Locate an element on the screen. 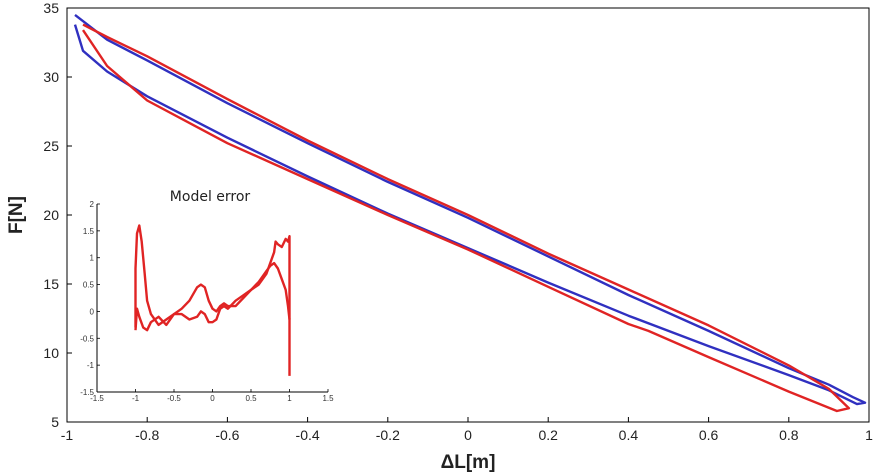  y-tick-label: 15 is located at coordinates (51, 284).